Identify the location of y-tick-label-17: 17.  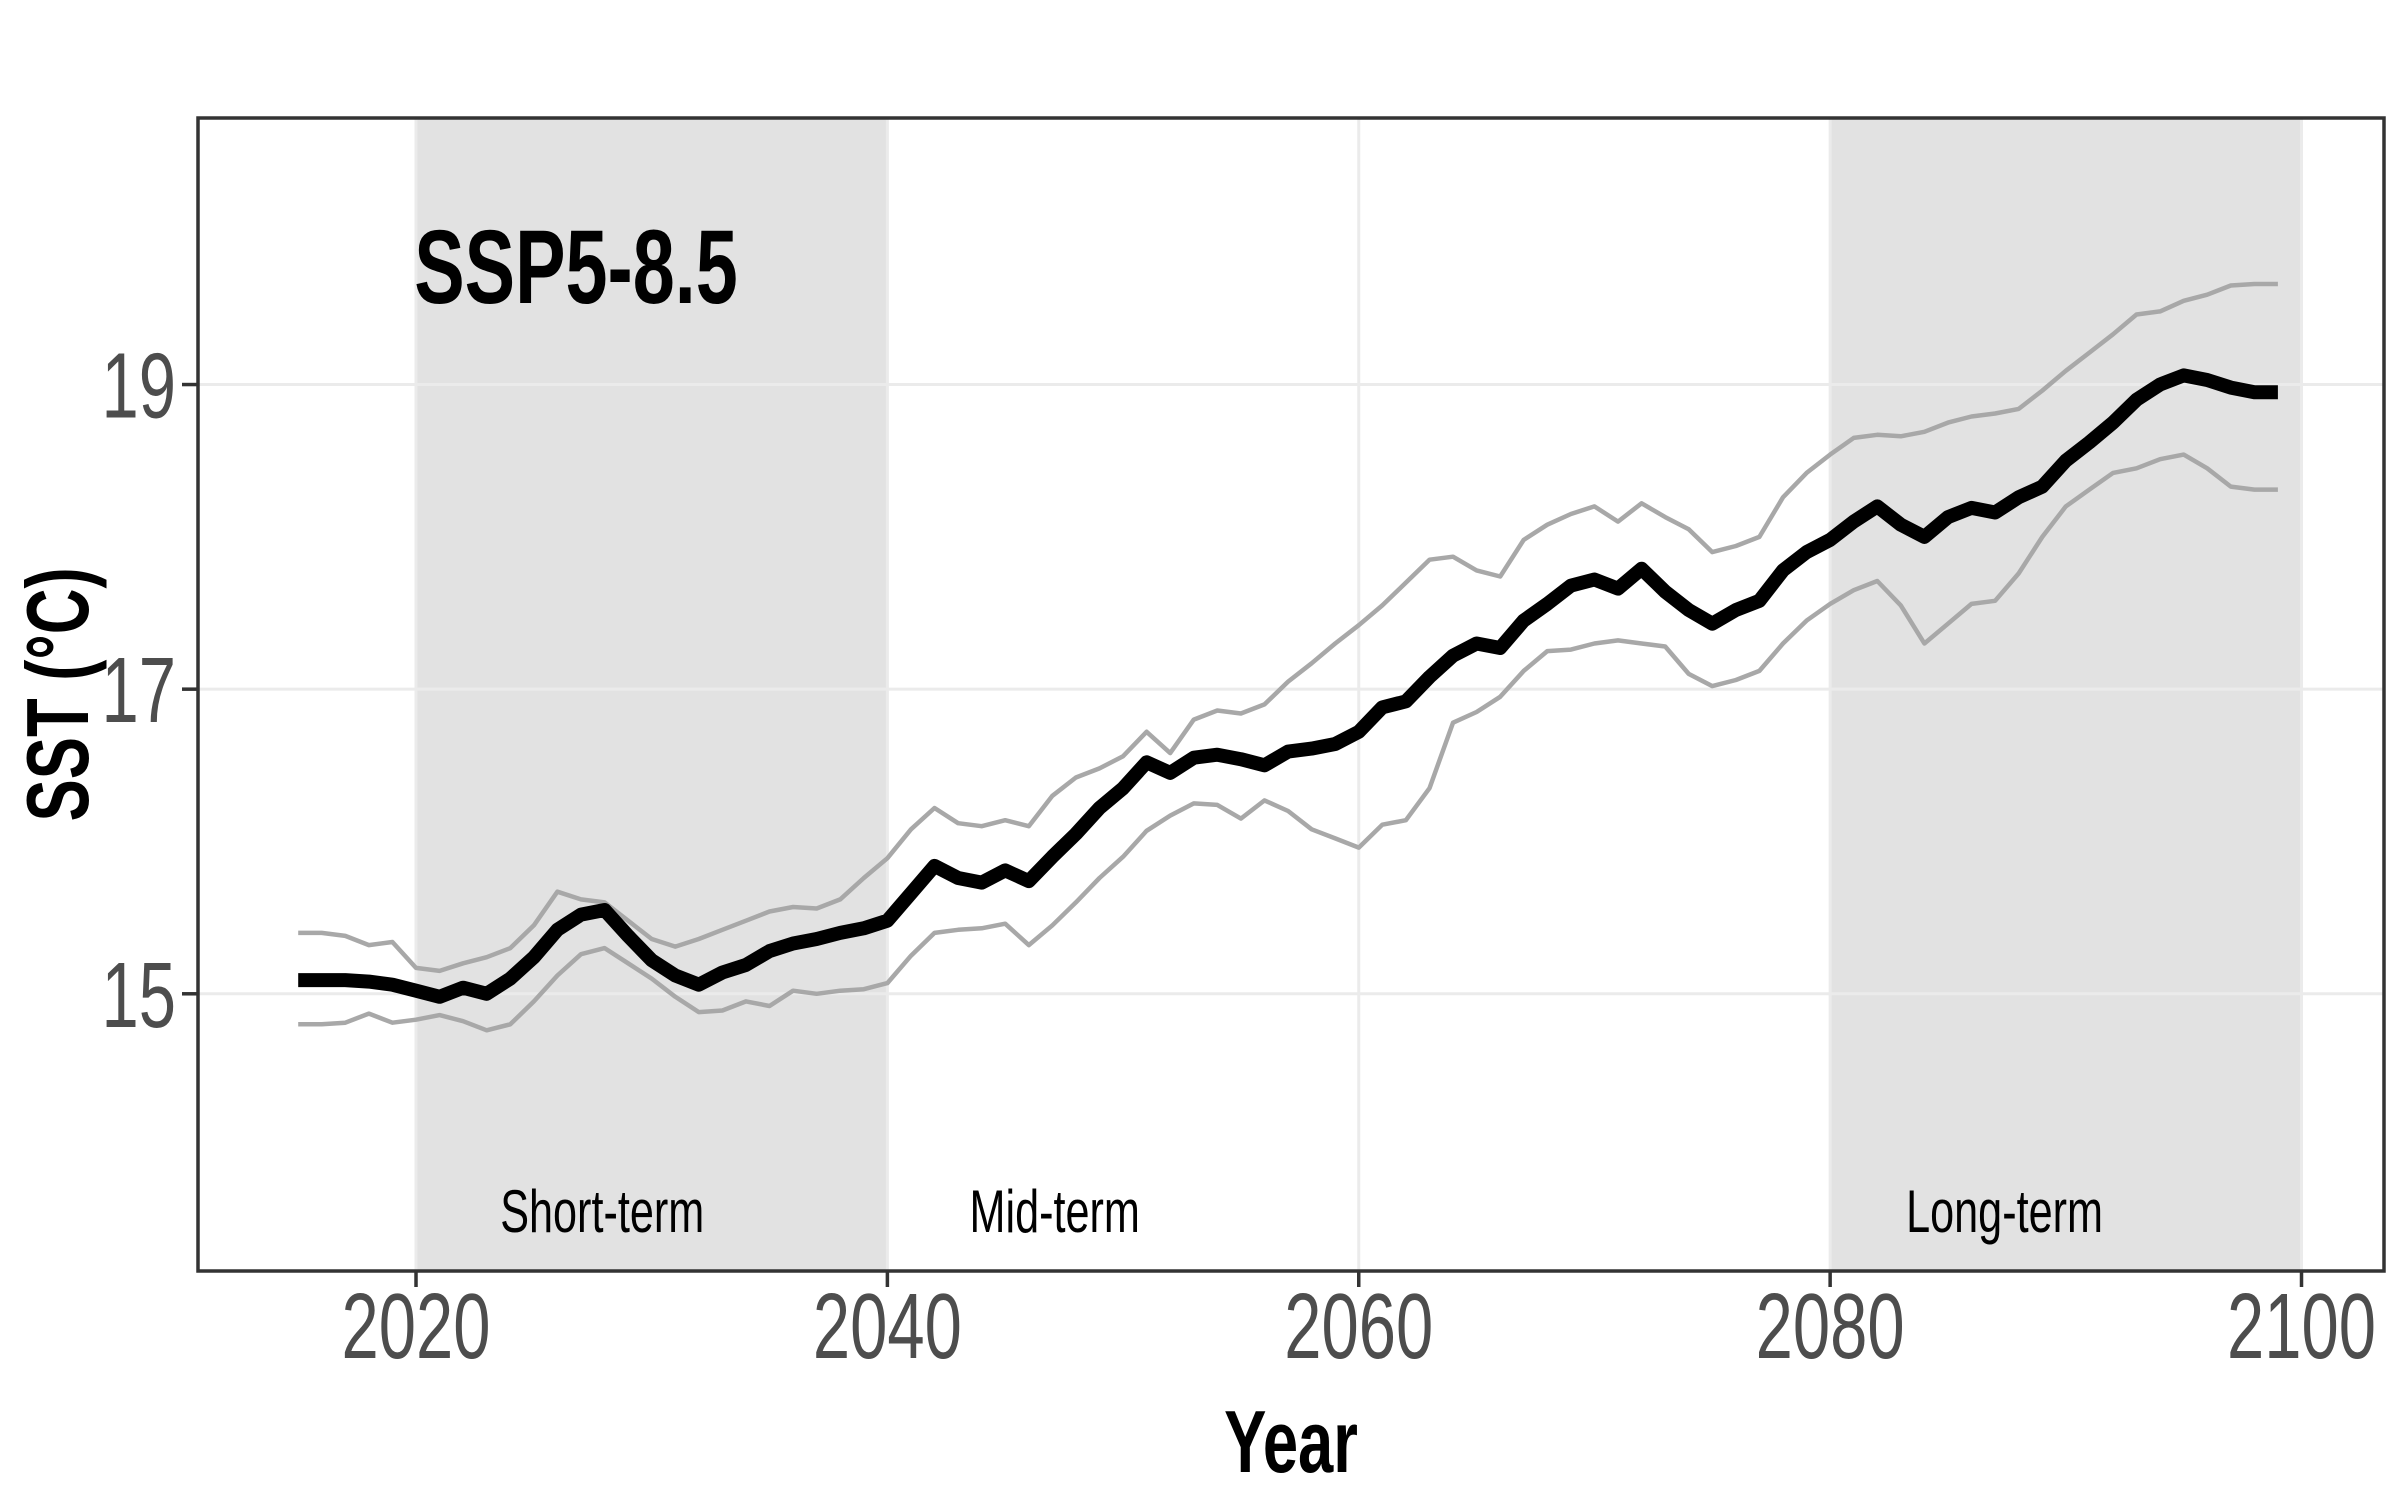
(139, 691).